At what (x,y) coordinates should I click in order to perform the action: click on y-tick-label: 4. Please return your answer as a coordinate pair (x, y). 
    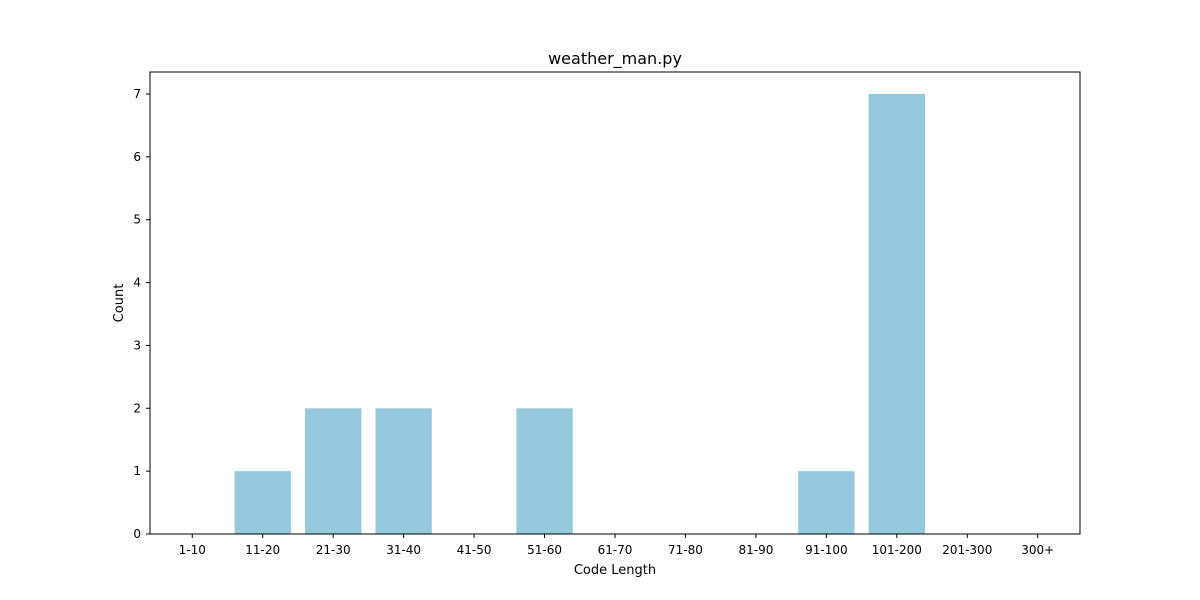
    Looking at the image, I should click on (137, 283).